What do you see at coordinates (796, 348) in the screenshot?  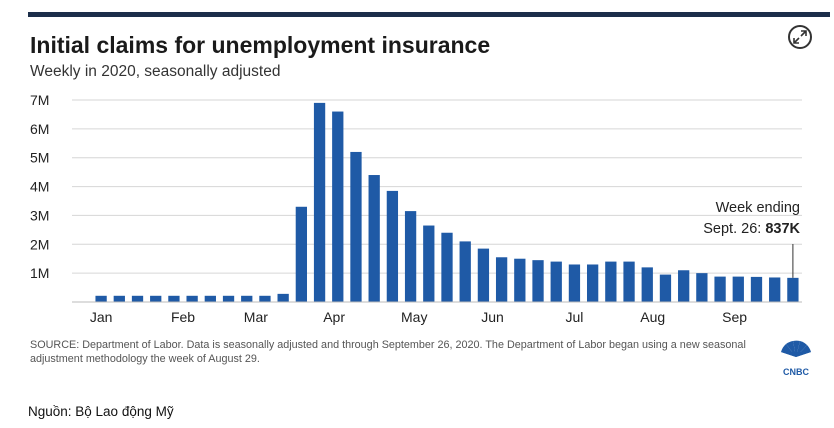 I see `cnbc-peacock-logo` at bounding box center [796, 348].